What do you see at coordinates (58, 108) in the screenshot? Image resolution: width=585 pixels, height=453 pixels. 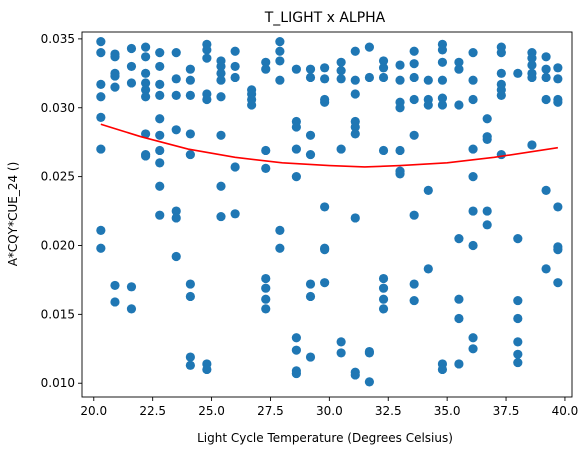 I see `y-tick-label: 0.030` at bounding box center [58, 108].